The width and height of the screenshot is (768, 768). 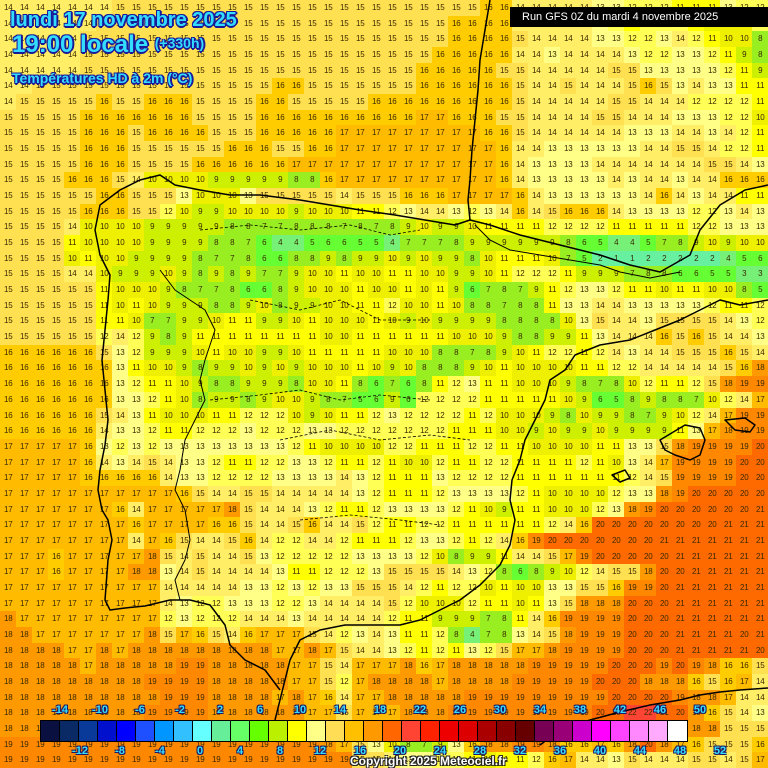 I want to click on temperature-value: 1, so click(x=632, y=258).